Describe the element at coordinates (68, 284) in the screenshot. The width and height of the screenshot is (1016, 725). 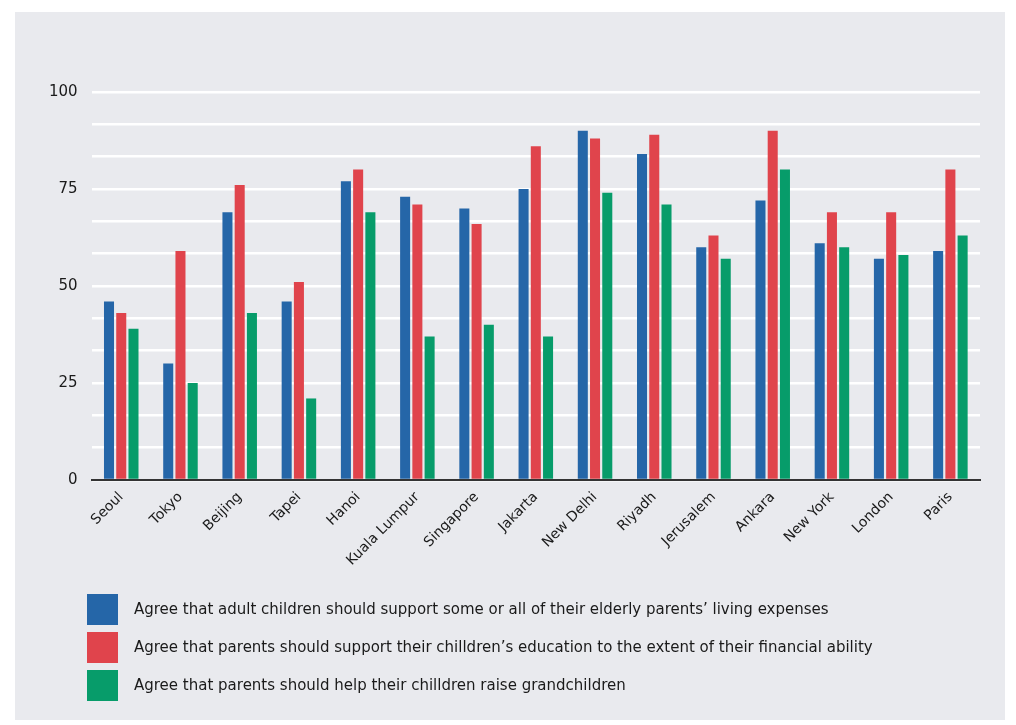
I see `y-tick-label: 50` at that location.